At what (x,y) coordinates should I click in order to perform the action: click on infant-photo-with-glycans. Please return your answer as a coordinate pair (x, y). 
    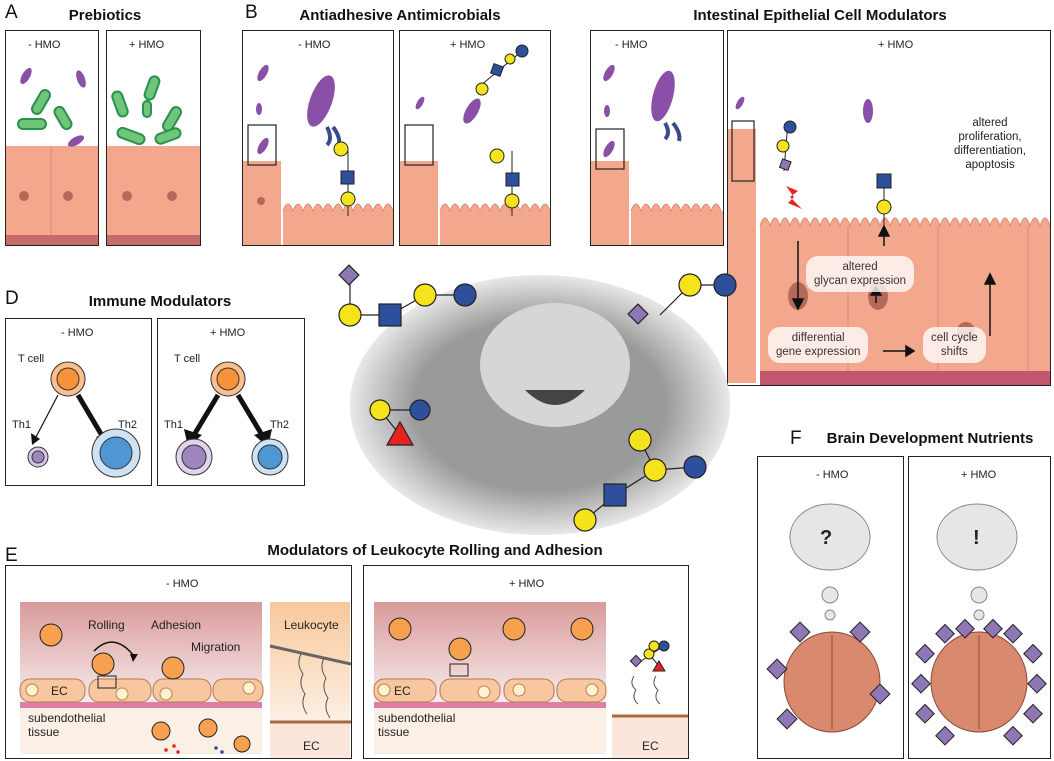
    Looking at the image, I should click on (537, 399).